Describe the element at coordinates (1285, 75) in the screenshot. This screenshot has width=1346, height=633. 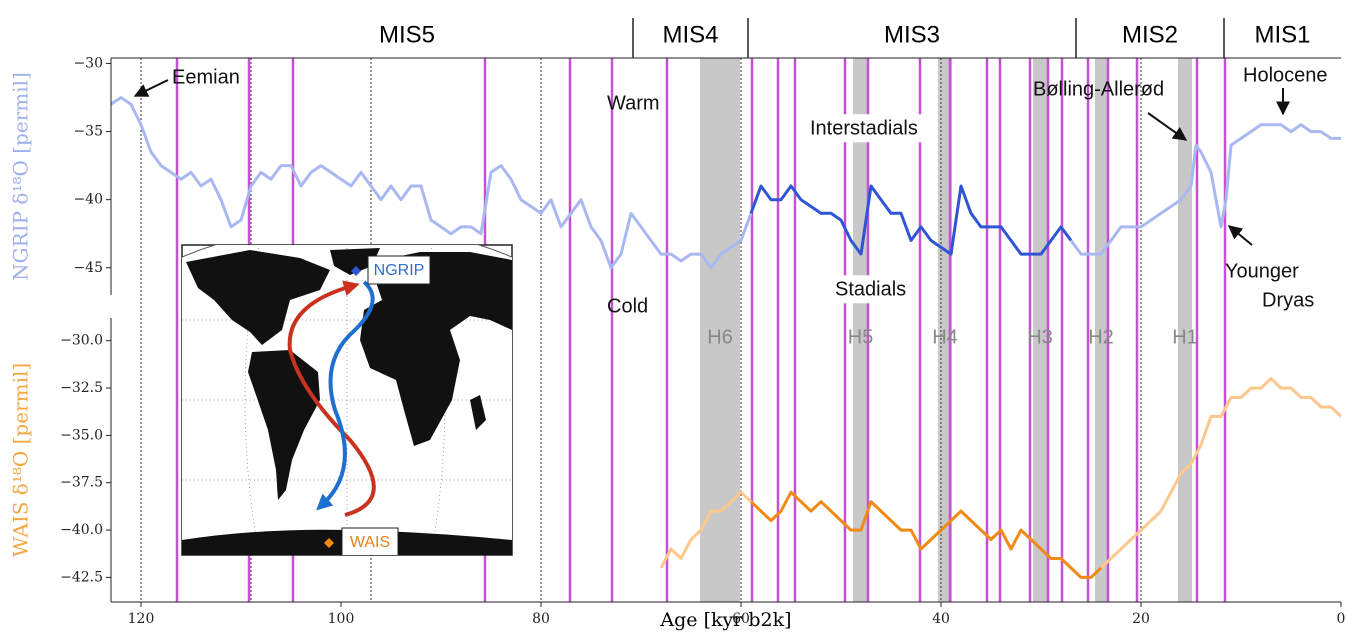
I see `annotation: Holocene` at that location.